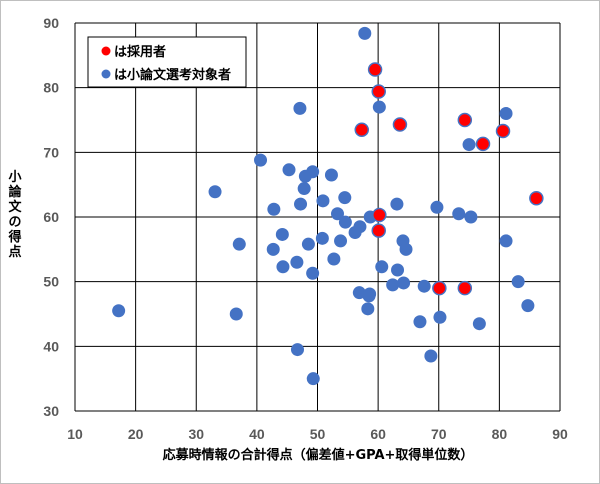 Image resolution: width=600 pixels, height=484 pixels. I want to click on y-axis-title-char: 得, so click(14, 237).